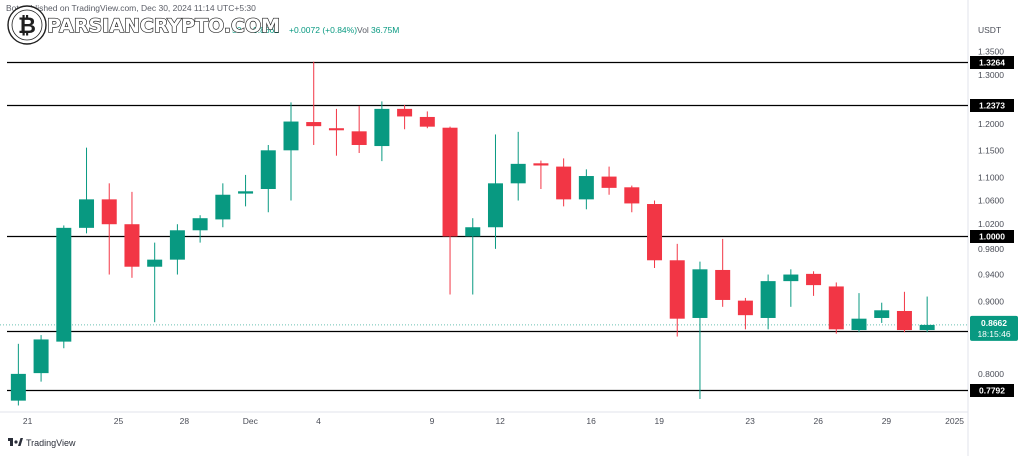 Image resolution: width=1024 pixels, height=456 pixels. I want to click on last-price-badge: 0.8662 18:15:46, so click(994, 328).